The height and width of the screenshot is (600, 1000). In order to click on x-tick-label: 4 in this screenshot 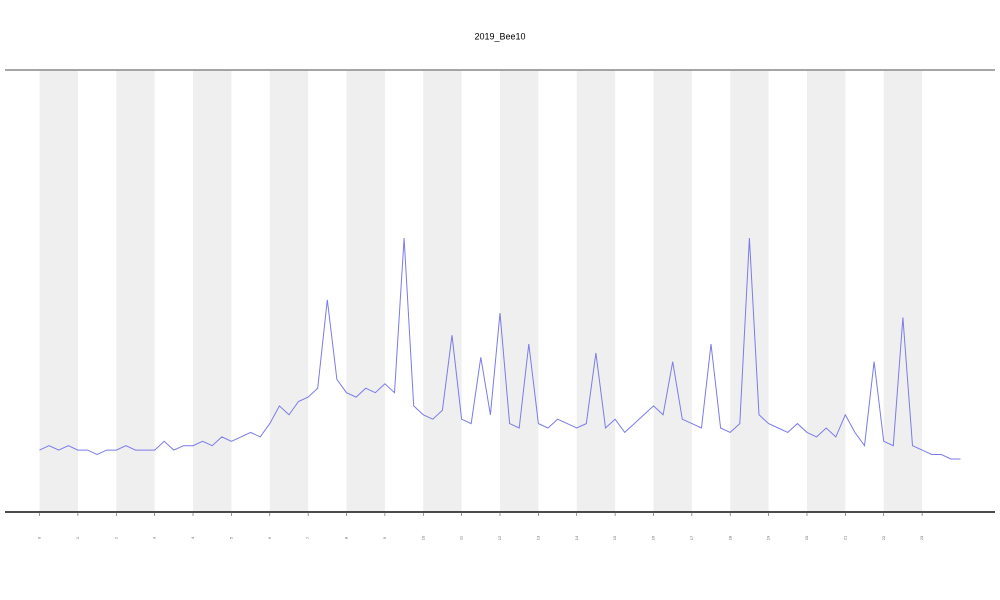, I will do `click(192, 537)`.